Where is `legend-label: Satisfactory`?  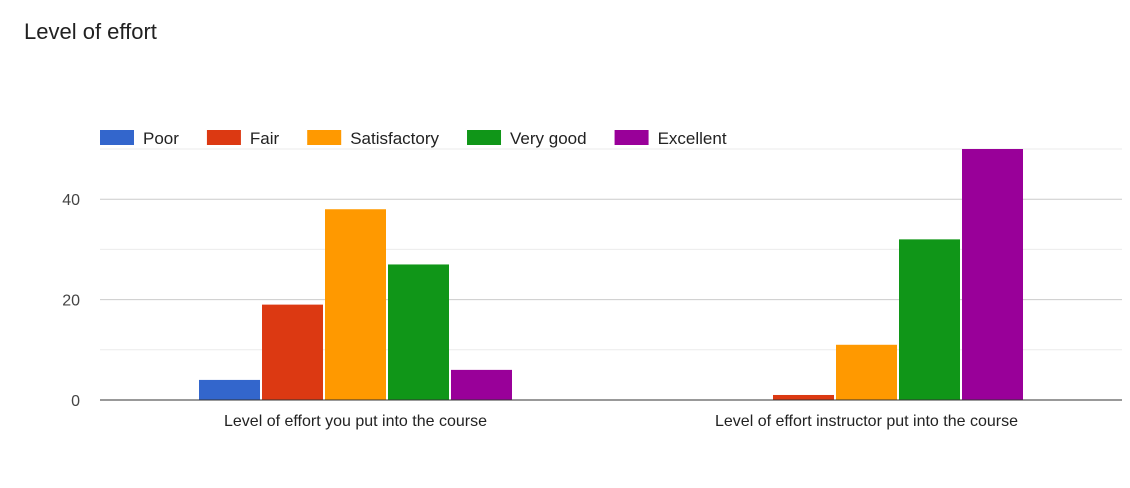
legend-label: Satisfactory is located at coordinates (394, 138).